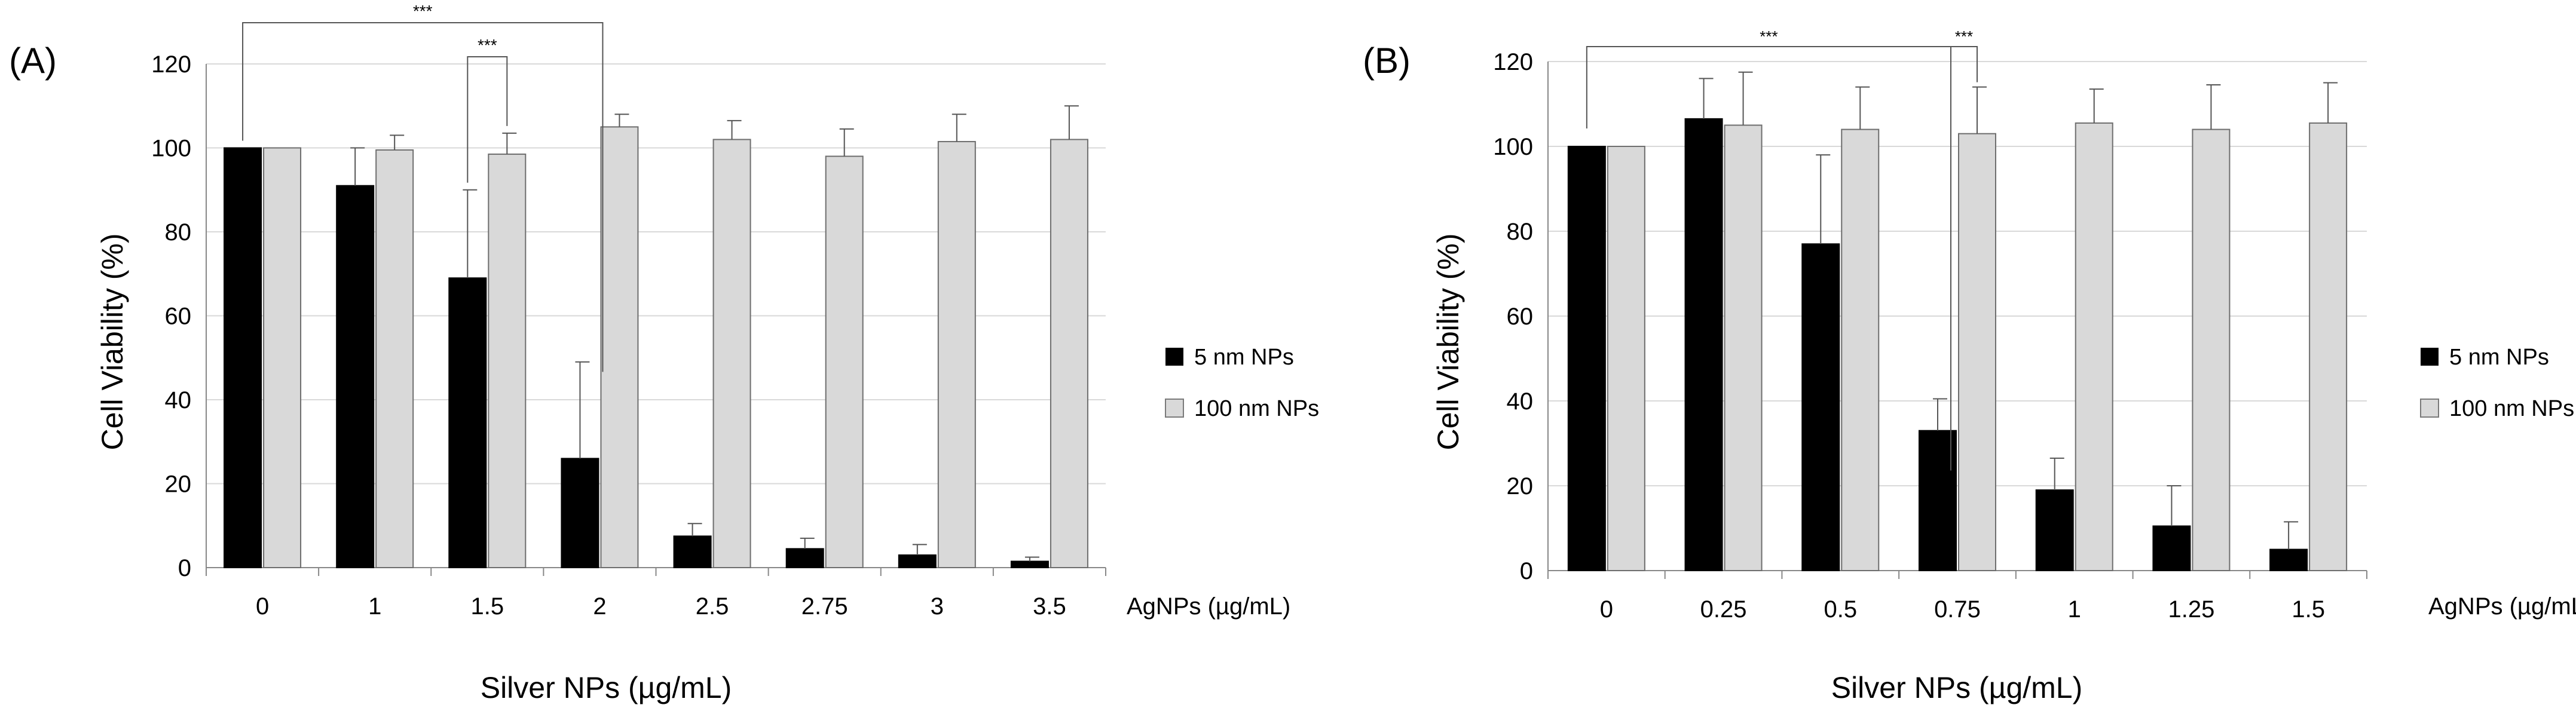  Describe the element at coordinates (1526, 571) in the screenshot. I see `y-tick-label-0-b: 0` at that location.